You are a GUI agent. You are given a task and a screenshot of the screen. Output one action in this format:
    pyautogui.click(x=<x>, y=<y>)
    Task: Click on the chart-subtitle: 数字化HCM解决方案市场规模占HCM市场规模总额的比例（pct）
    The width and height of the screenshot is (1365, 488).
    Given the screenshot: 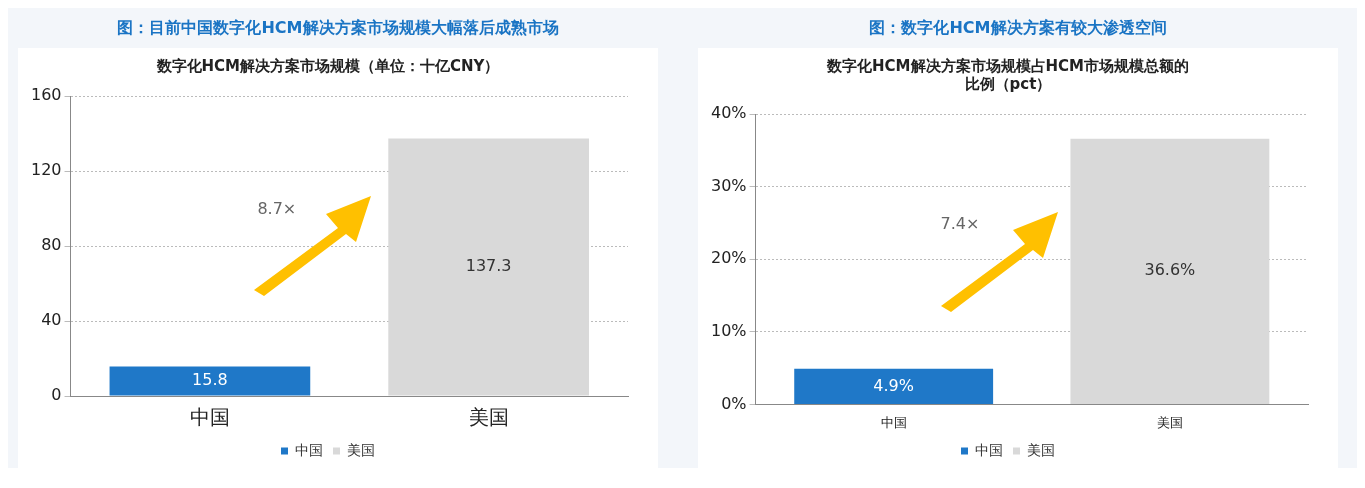 What is the action you would take?
    pyautogui.click(x=1007, y=74)
    